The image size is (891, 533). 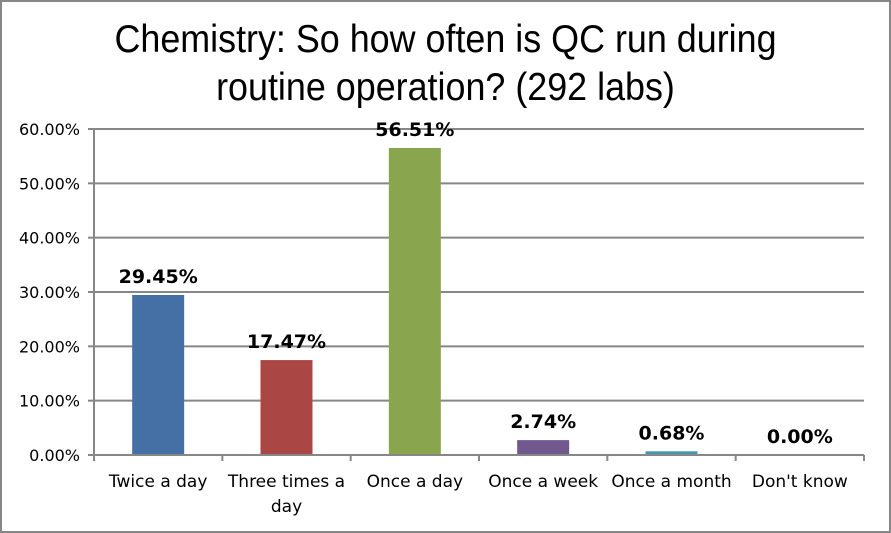 I want to click on x-tick-label: Once a month, so click(x=671, y=482).